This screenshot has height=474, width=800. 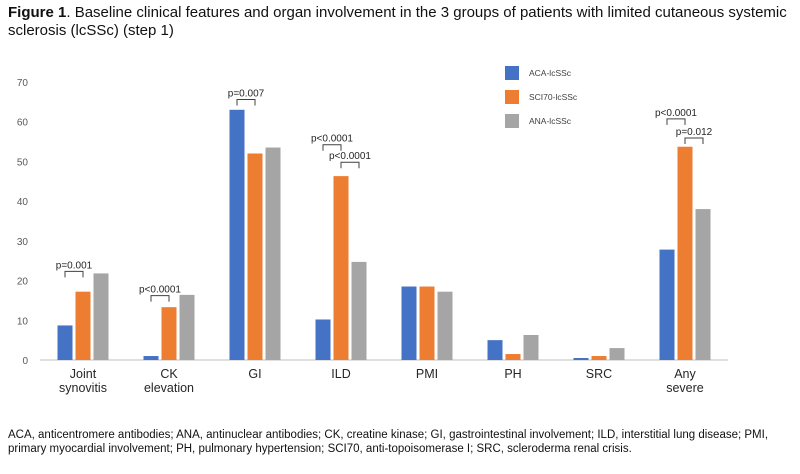 I want to click on y-tick-label: 50, so click(x=23, y=162).